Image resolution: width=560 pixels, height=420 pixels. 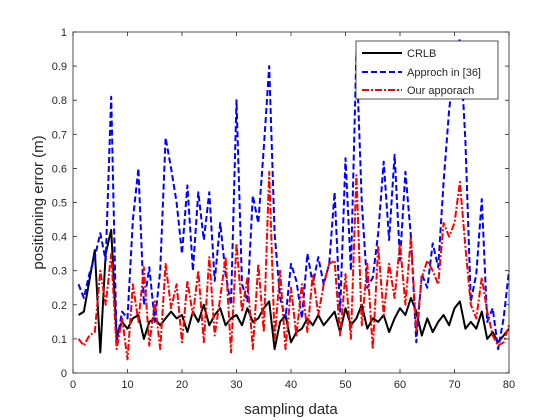 I want to click on x-tick-label: 50, so click(x=345, y=385).